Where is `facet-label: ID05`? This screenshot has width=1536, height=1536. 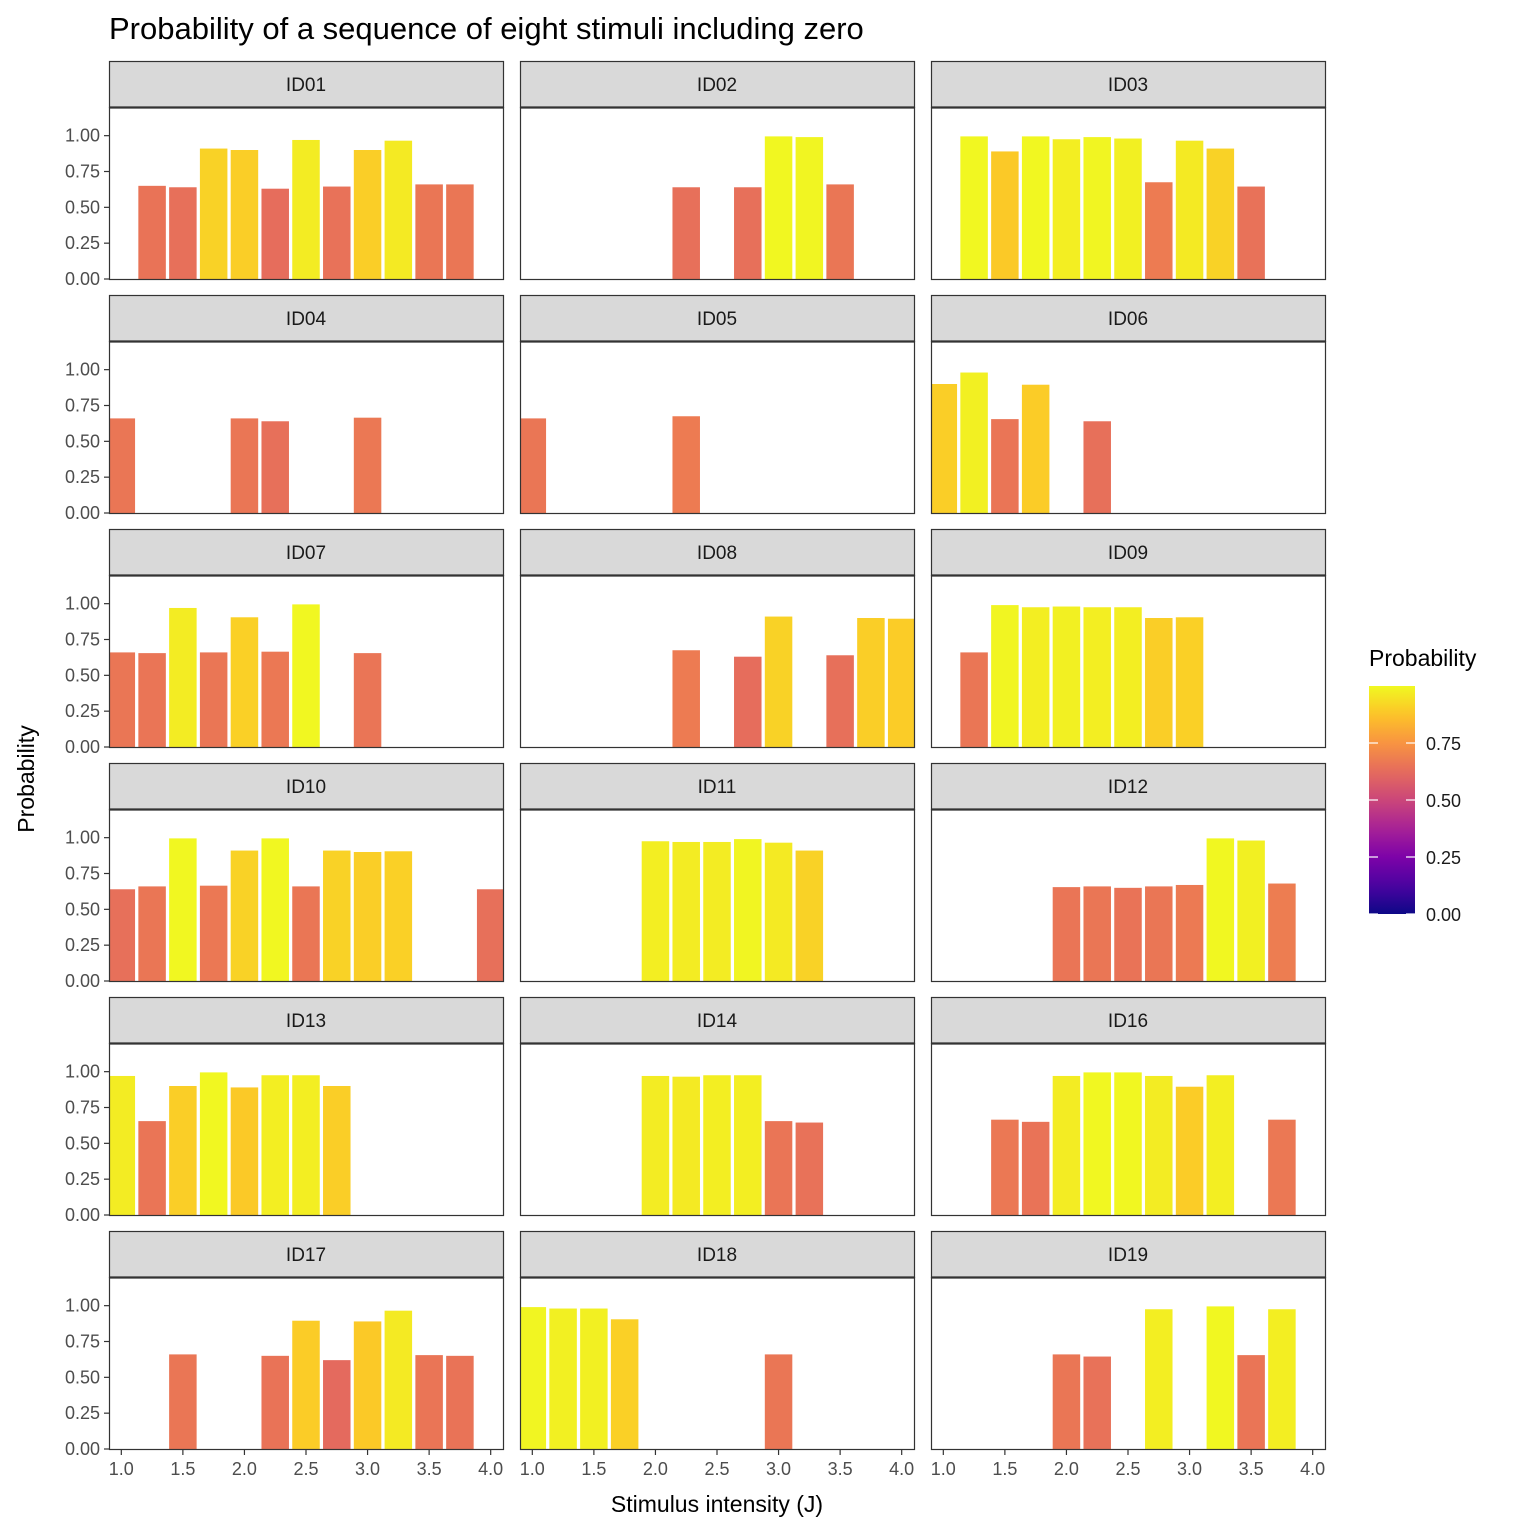
facet-label: ID05 is located at coordinates (717, 319).